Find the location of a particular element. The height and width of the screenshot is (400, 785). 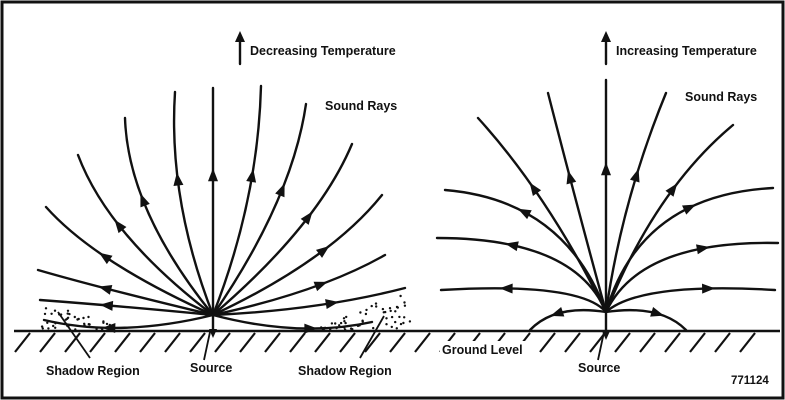

left-heading: Decreasing Temperature is located at coordinates (323, 51).